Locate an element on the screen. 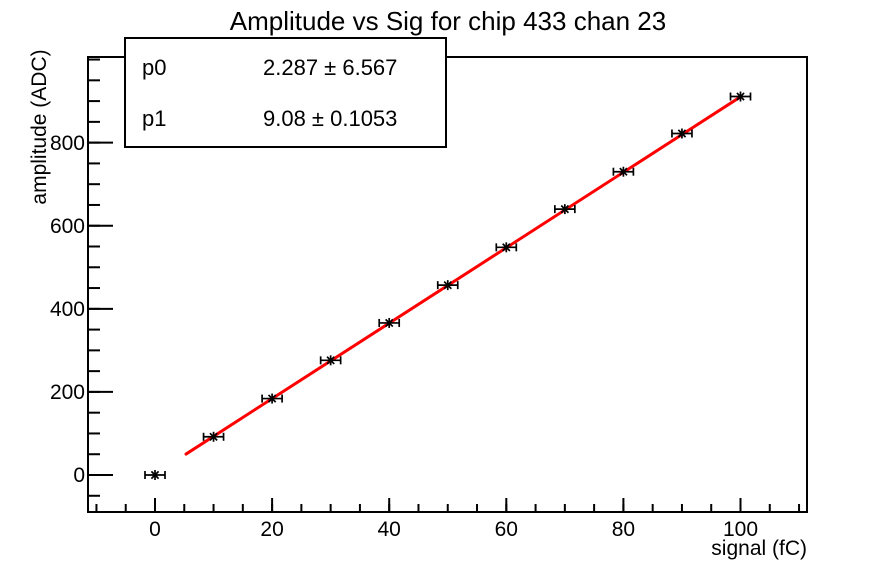 This screenshot has height=572, width=896. y-axis-tick-label: 800 is located at coordinates (67, 143).